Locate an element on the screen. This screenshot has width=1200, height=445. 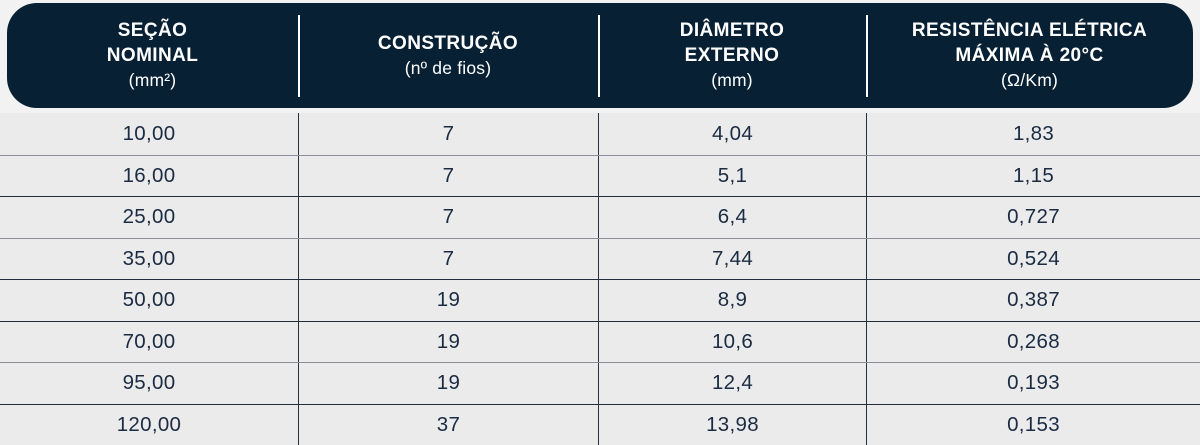
table-cell: 50,00 is located at coordinates (149, 300).